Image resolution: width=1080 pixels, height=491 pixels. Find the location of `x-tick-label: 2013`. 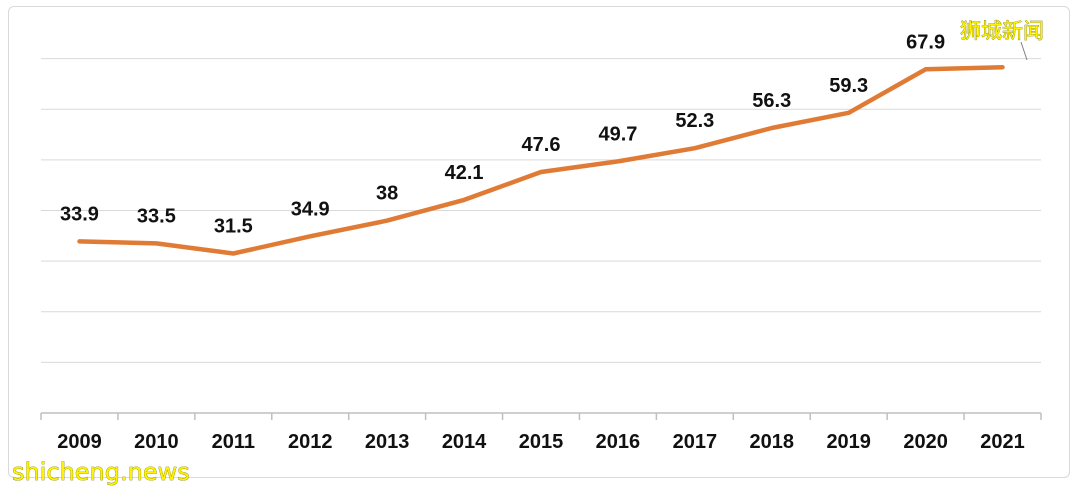

x-tick-label: 2013 is located at coordinates (387, 442).